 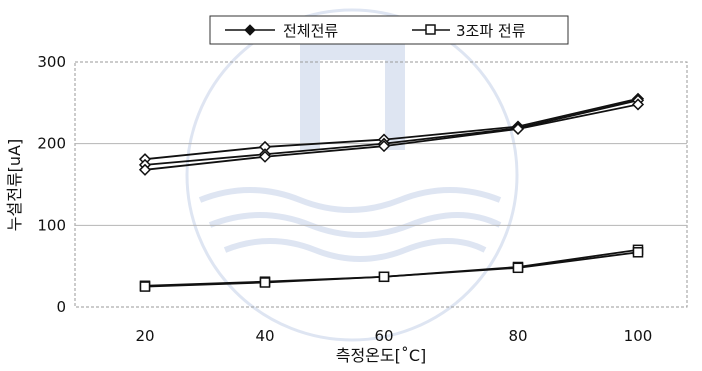 I want to click on legend-square-marker-icon, so click(x=430, y=29).